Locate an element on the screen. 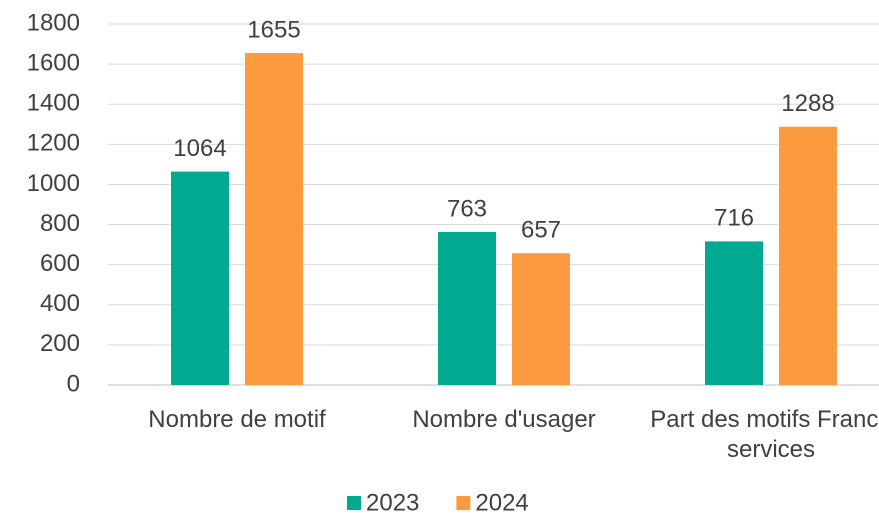  value-label: 1288 is located at coordinates (807, 103).